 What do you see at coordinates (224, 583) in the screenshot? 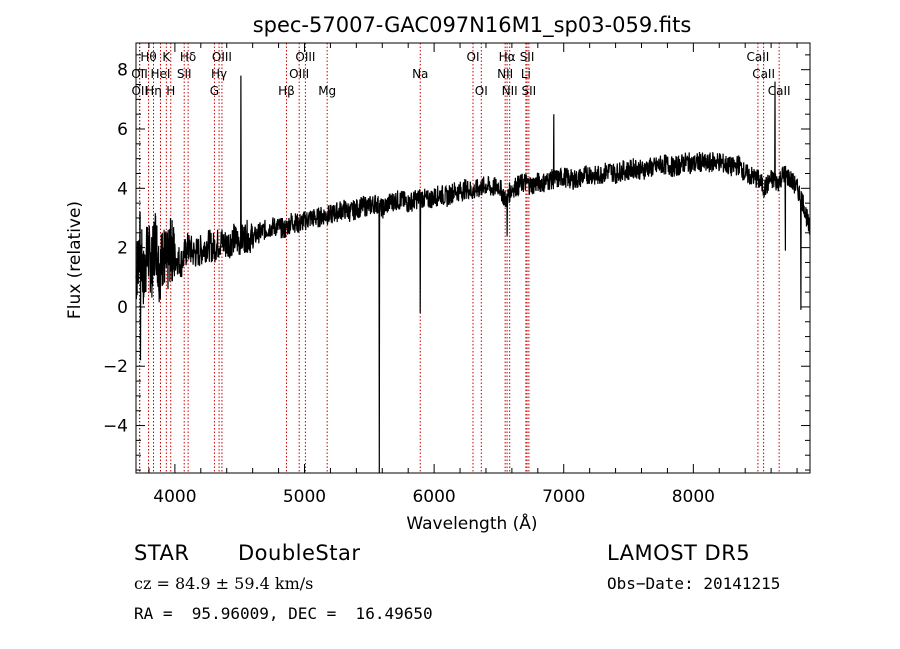
I see `redshift-cz: cz = 84.9 ± 59.4 km/s` at bounding box center [224, 583].